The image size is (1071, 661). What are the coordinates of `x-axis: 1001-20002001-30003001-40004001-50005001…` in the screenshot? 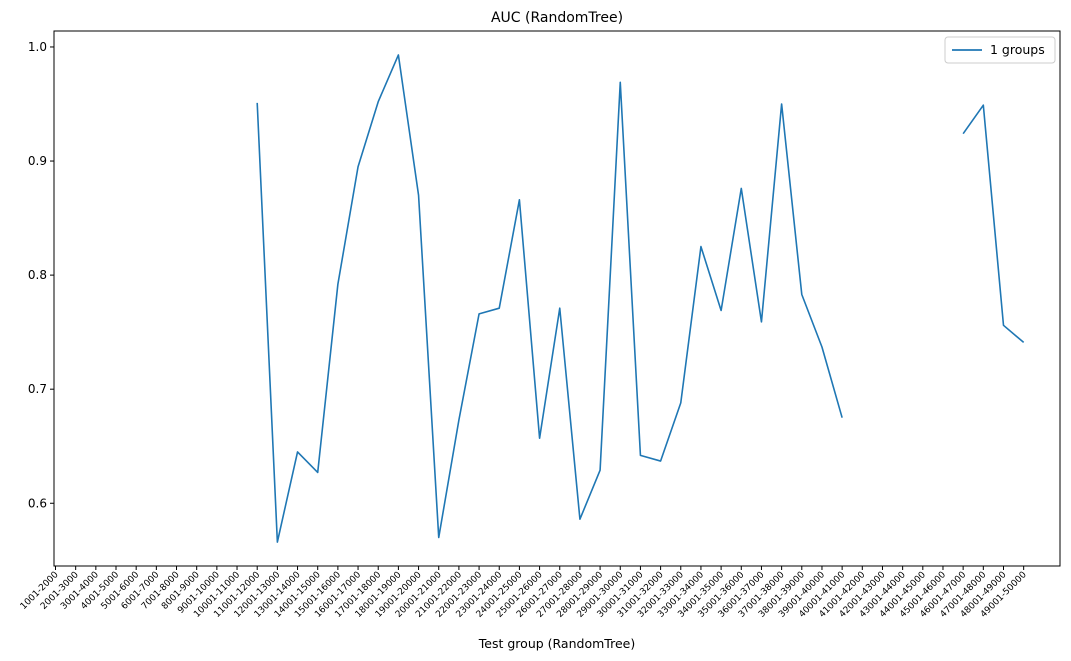 It's located at (524, 593).